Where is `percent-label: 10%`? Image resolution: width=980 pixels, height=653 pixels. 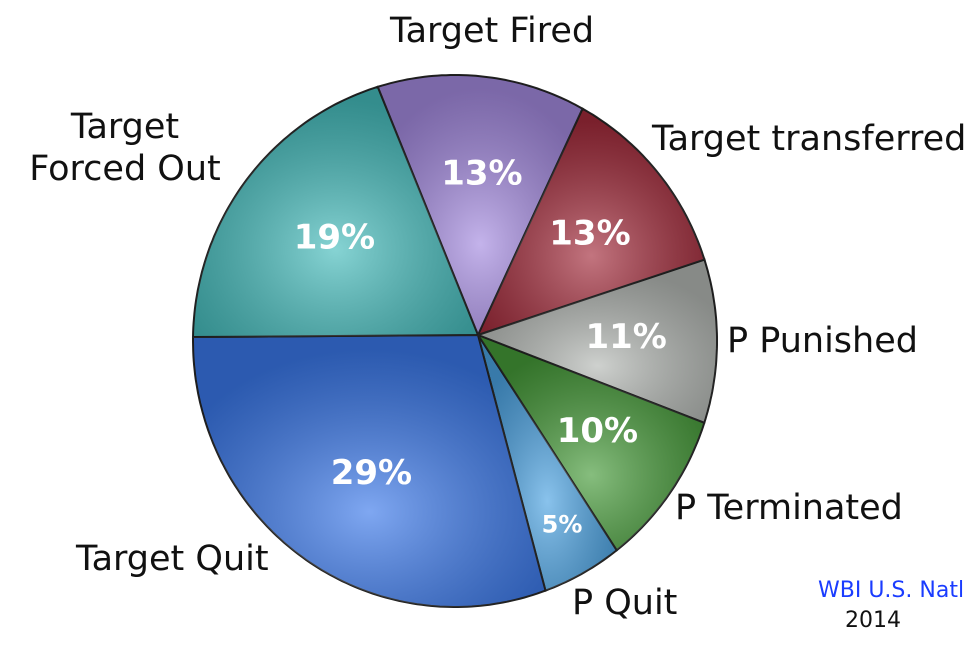 percent-label: 10% is located at coordinates (597, 431).